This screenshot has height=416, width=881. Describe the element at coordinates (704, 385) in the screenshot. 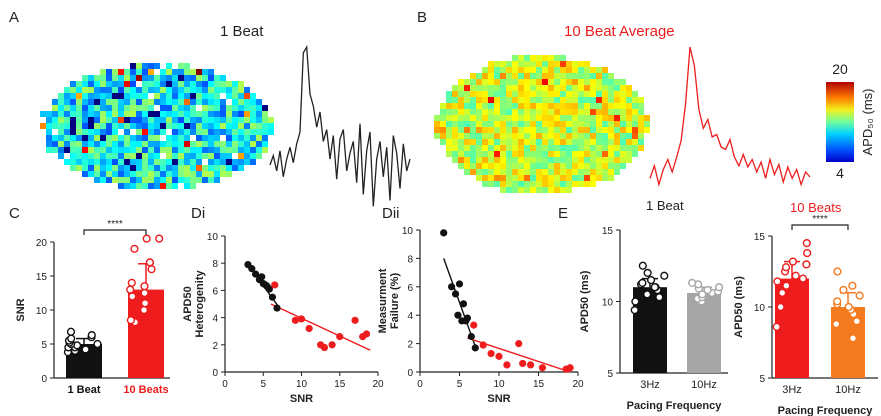

I see `e1-category-label: 10Hz` at that location.